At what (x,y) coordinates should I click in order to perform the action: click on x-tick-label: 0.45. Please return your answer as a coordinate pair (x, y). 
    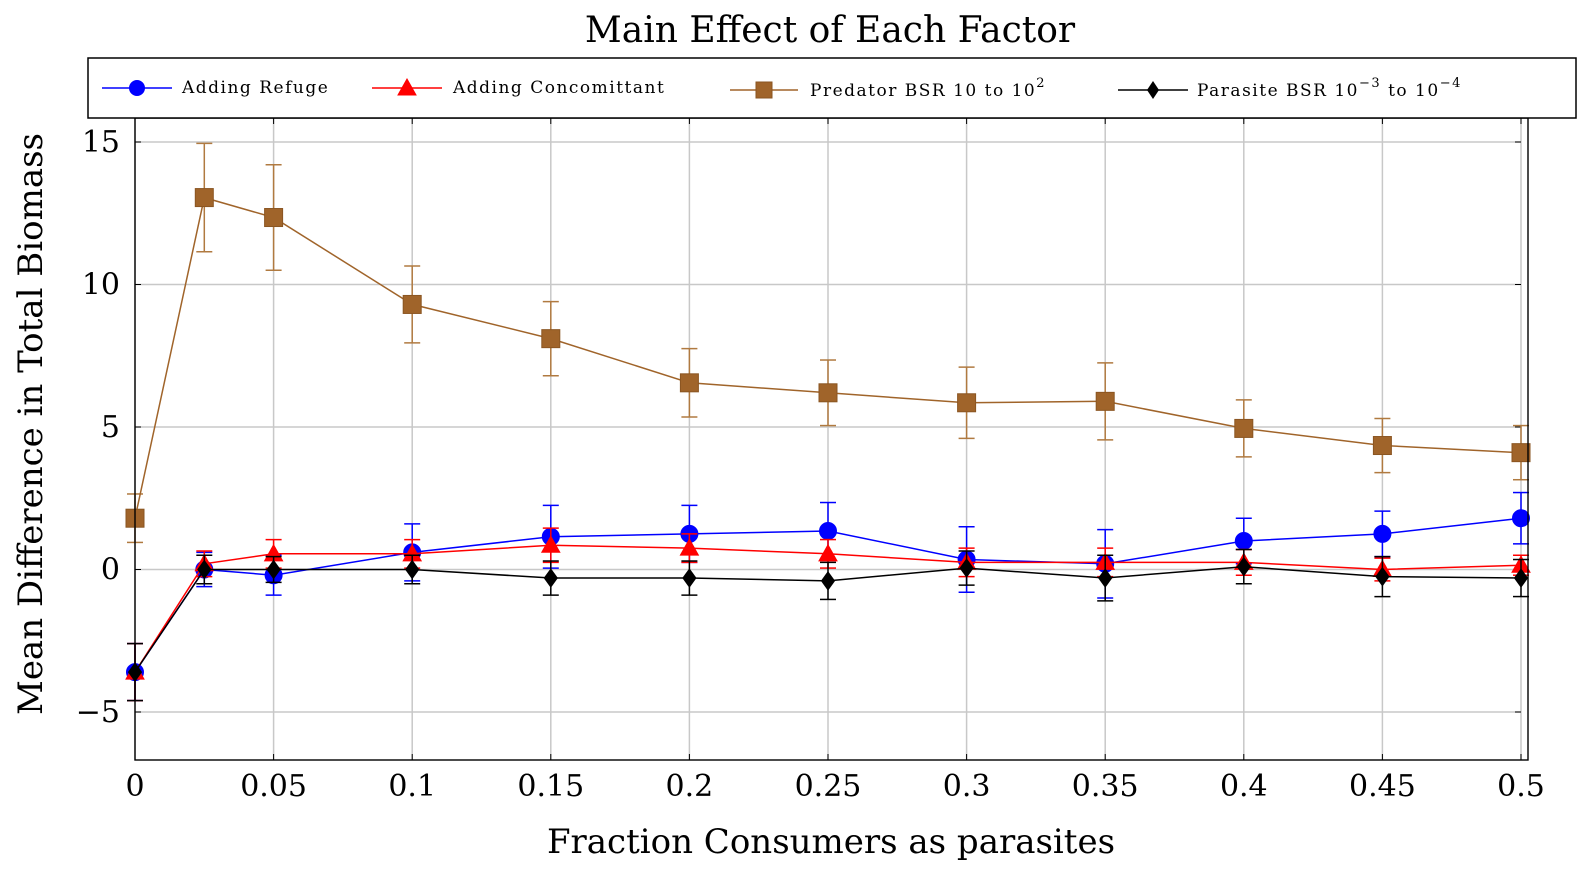
    Looking at the image, I should click on (1382, 786).